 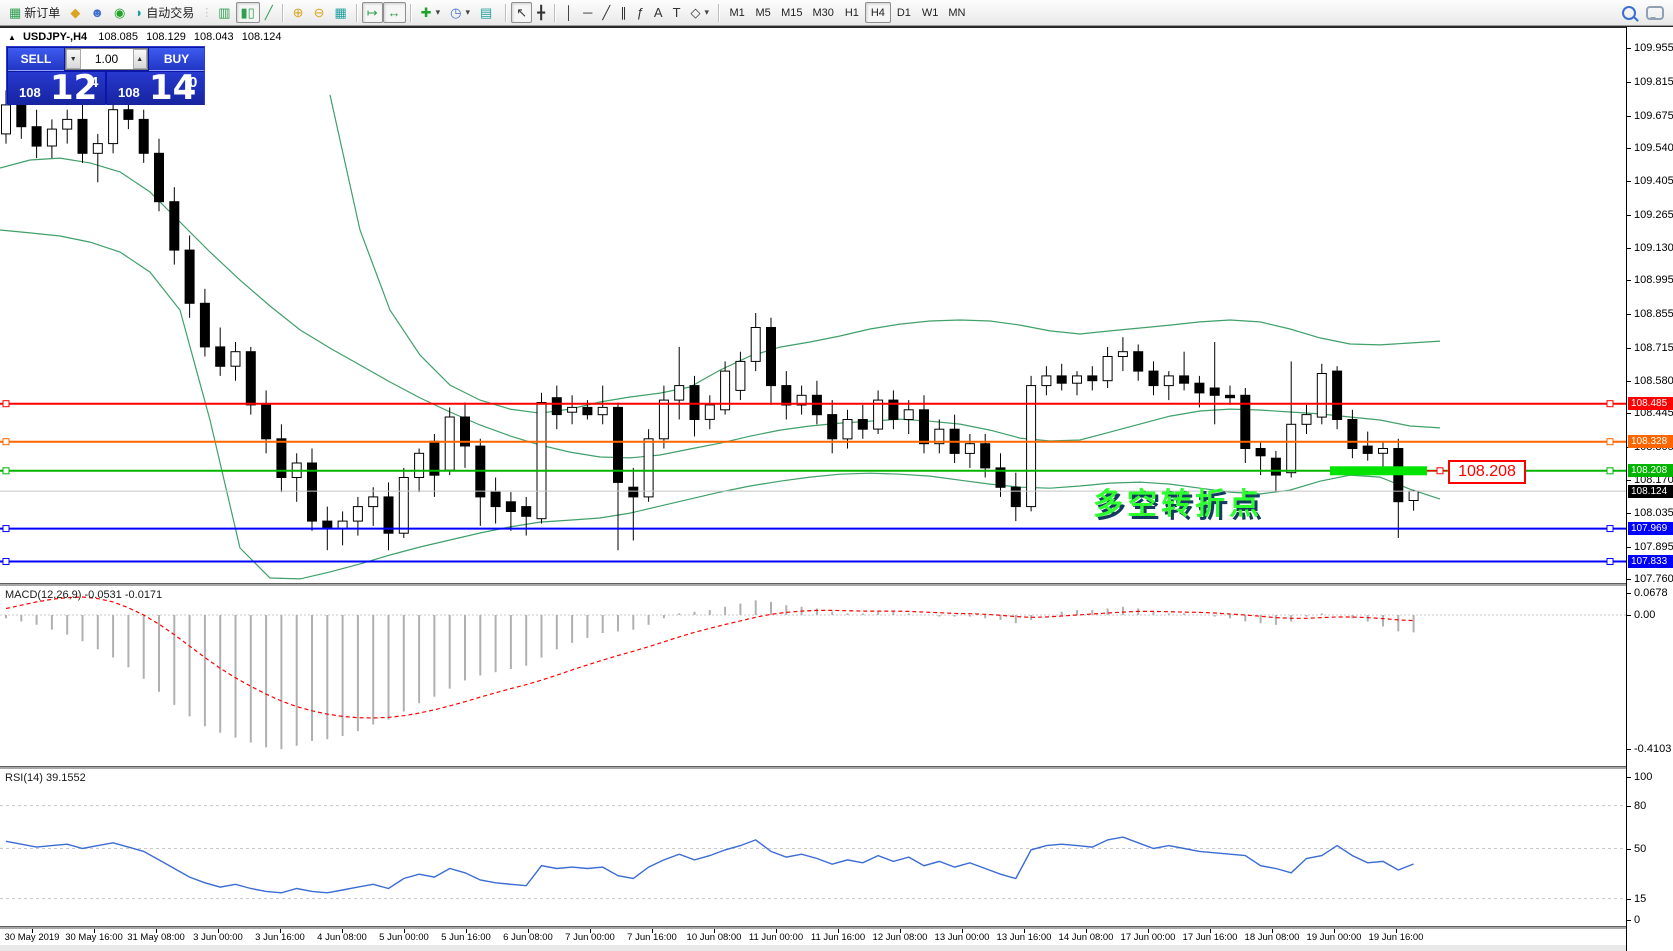 I want to click on timeframe-mn: MN, so click(x=956, y=12).